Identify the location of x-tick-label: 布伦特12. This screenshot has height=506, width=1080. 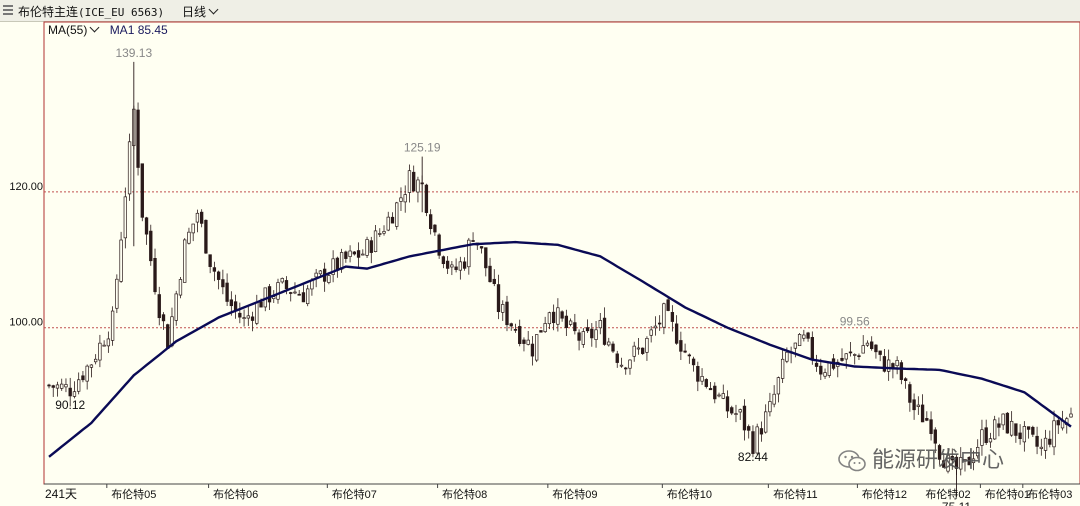
(884, 494).